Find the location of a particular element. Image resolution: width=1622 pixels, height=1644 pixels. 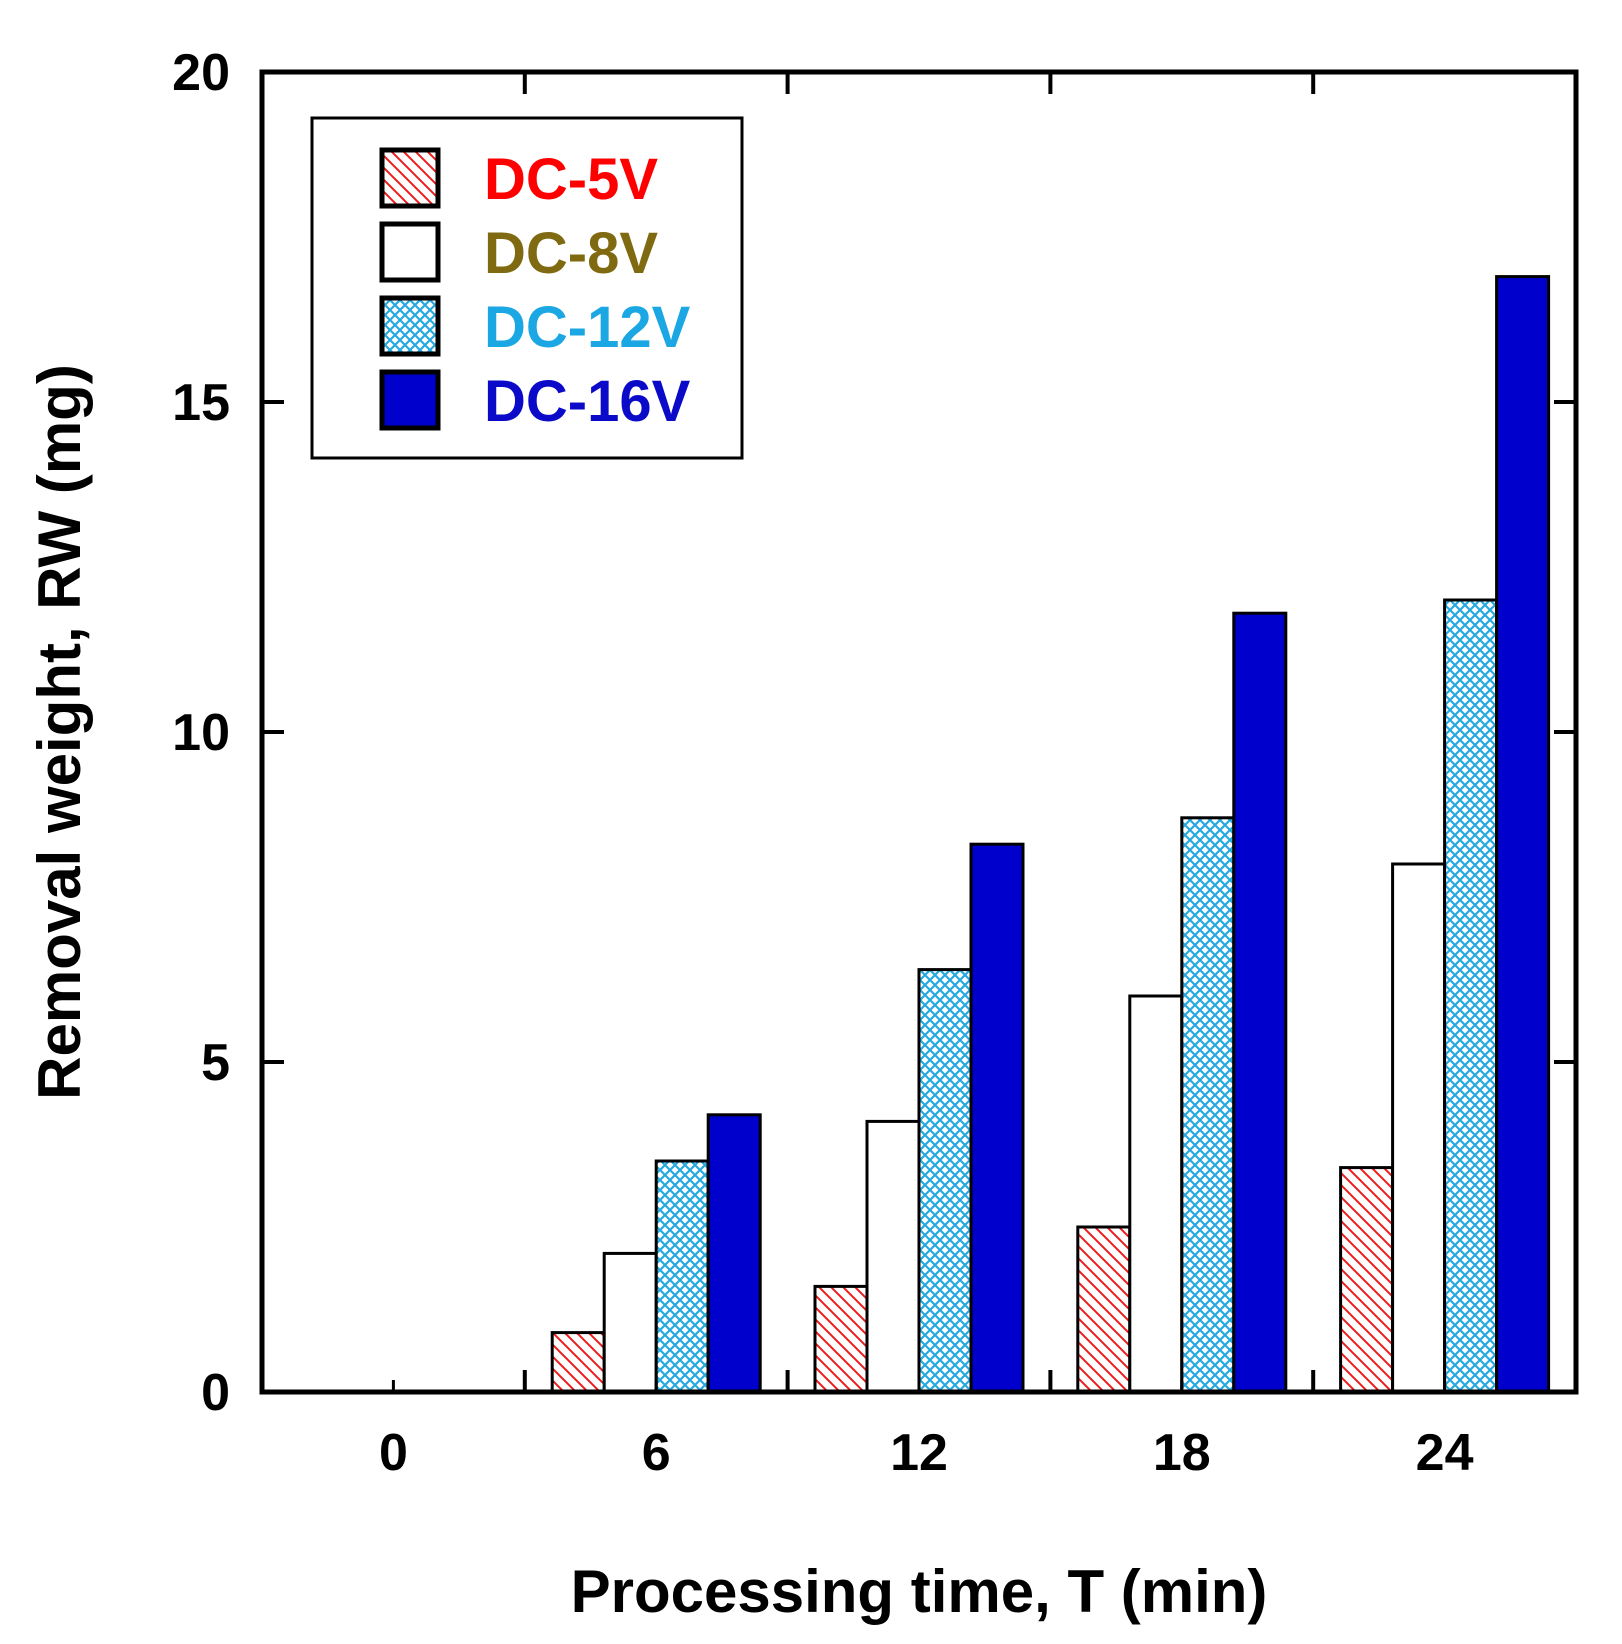

x-tick-label: 6 is located at coordinates (656, 1453).